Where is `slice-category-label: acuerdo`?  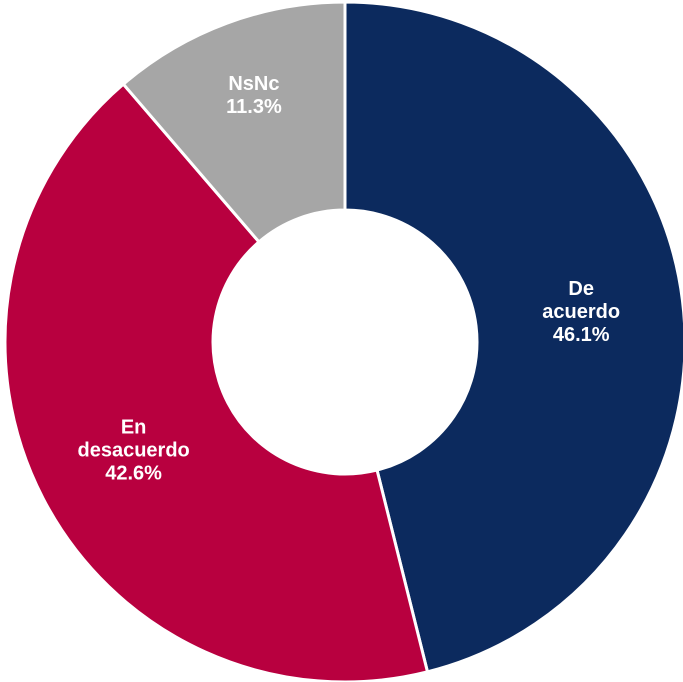 slice-category-label: acuerdo is located at coordinates (581, 312).